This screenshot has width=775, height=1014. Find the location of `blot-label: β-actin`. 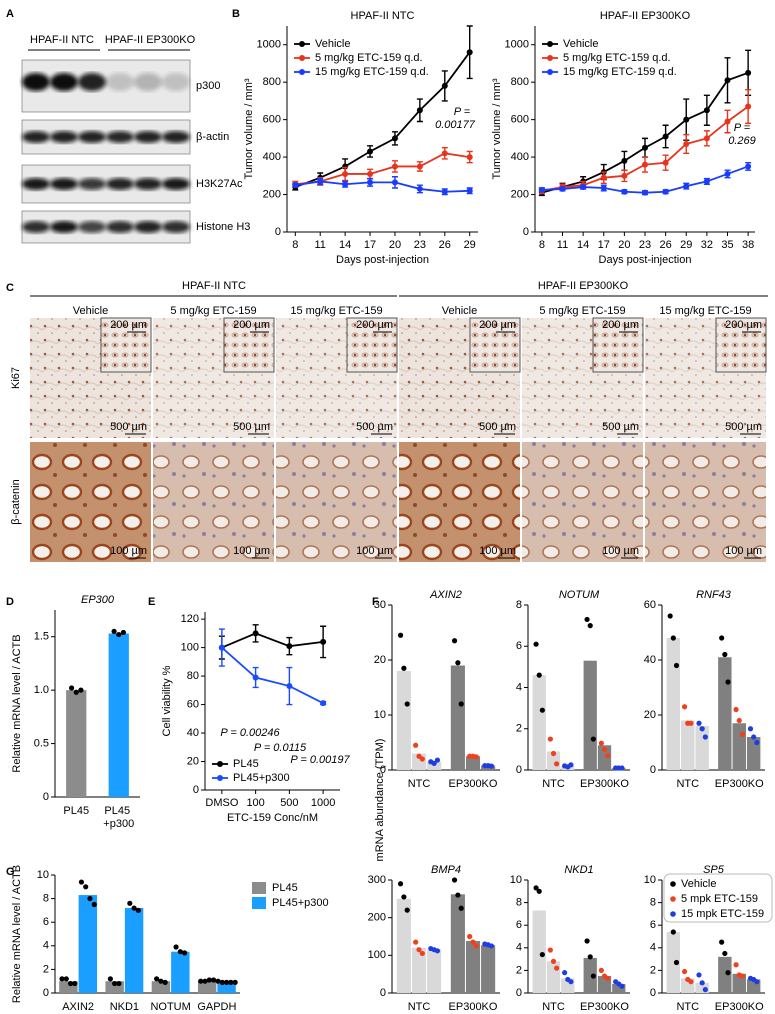

blot-label: β-actin is located at coordinates (212, 137).